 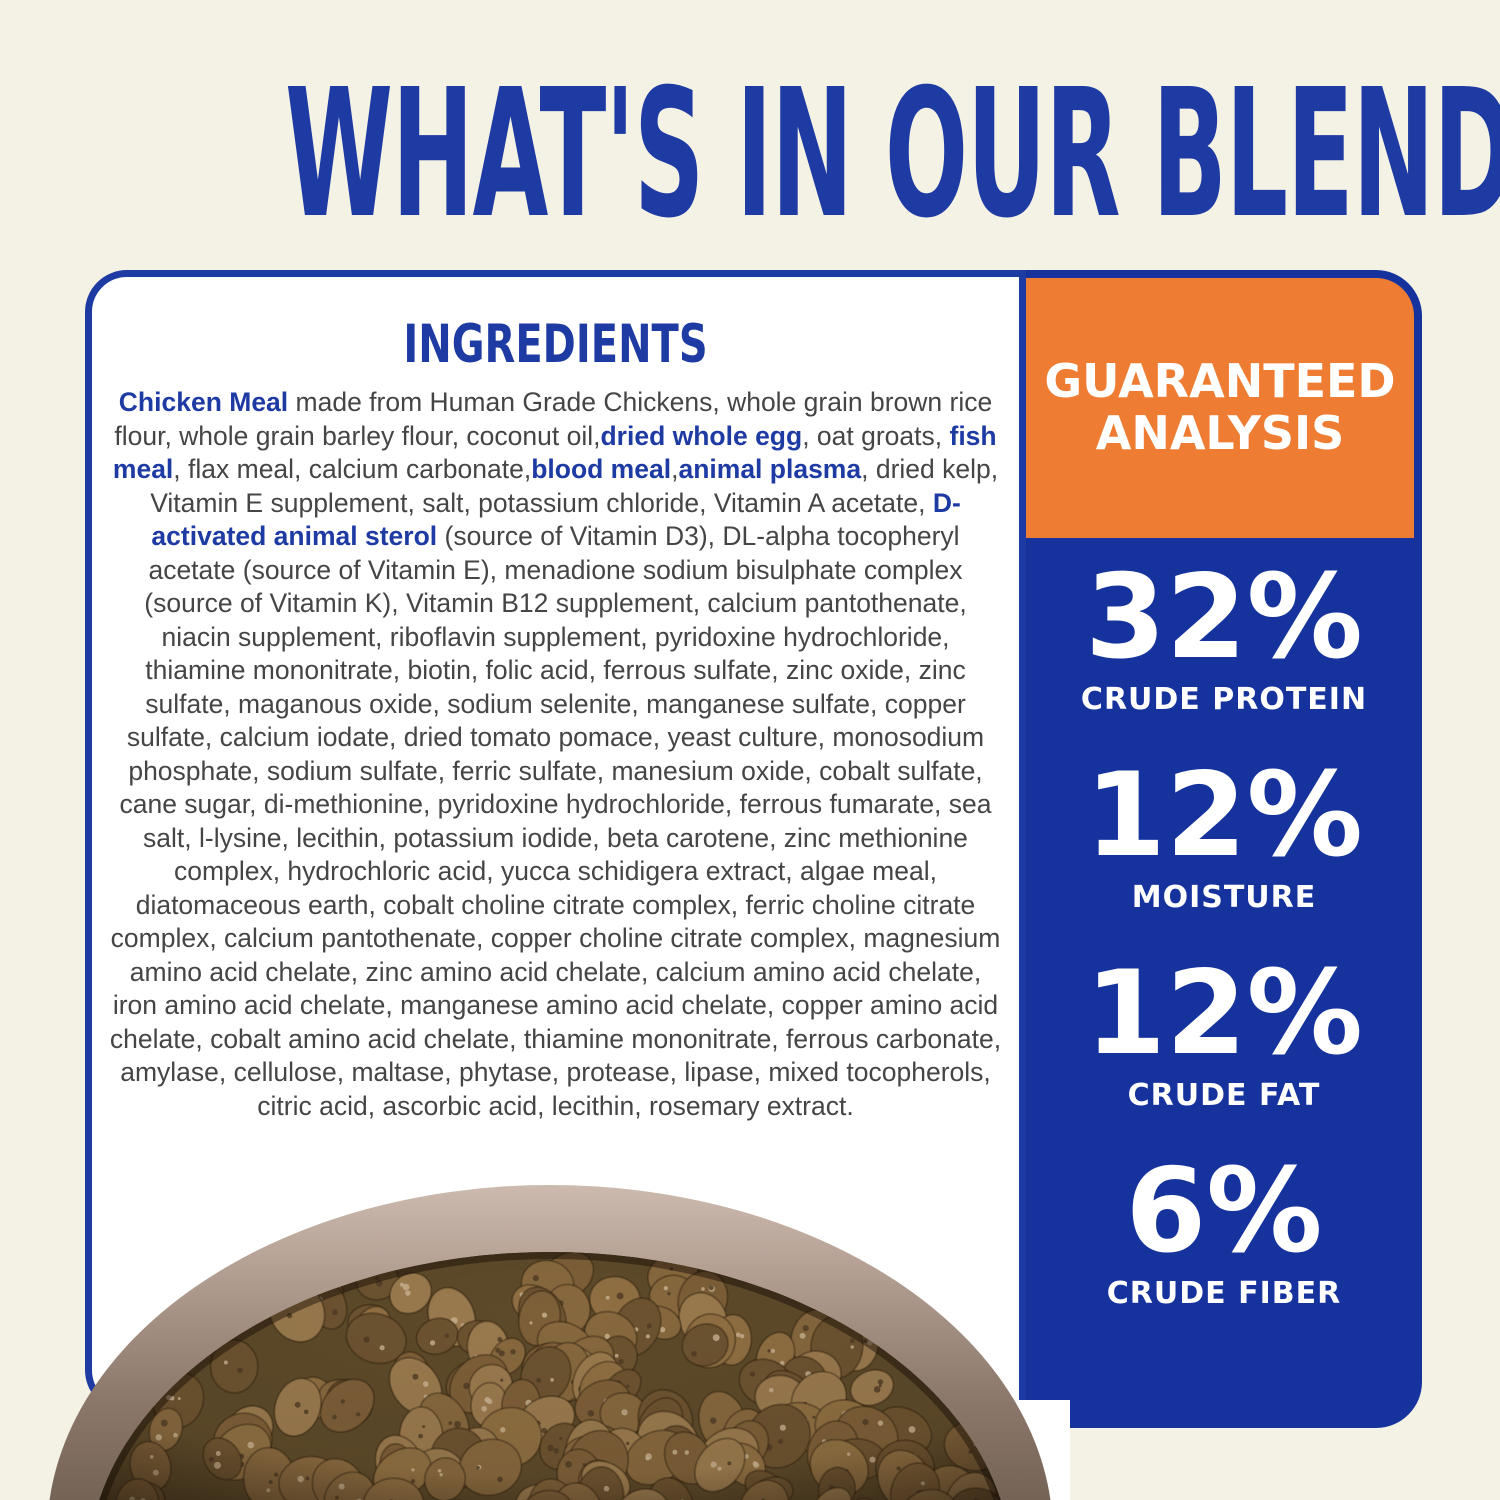 I want to click on ingredient-highlight: blood meal, so click(x=601, y=469).